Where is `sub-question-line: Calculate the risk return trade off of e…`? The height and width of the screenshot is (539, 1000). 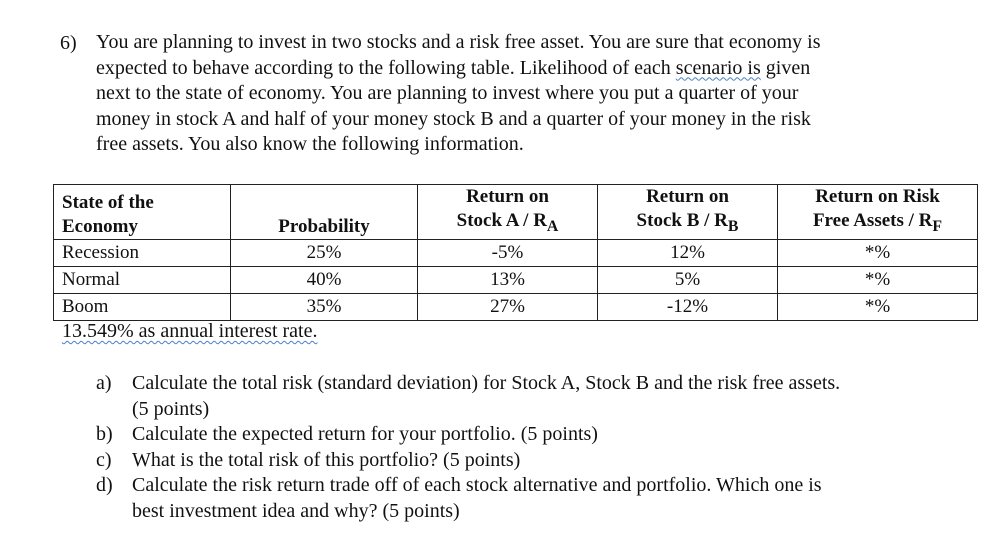 sub-question-line: Calculate the risk return trade off of e… is located at coordinates (477, 485).